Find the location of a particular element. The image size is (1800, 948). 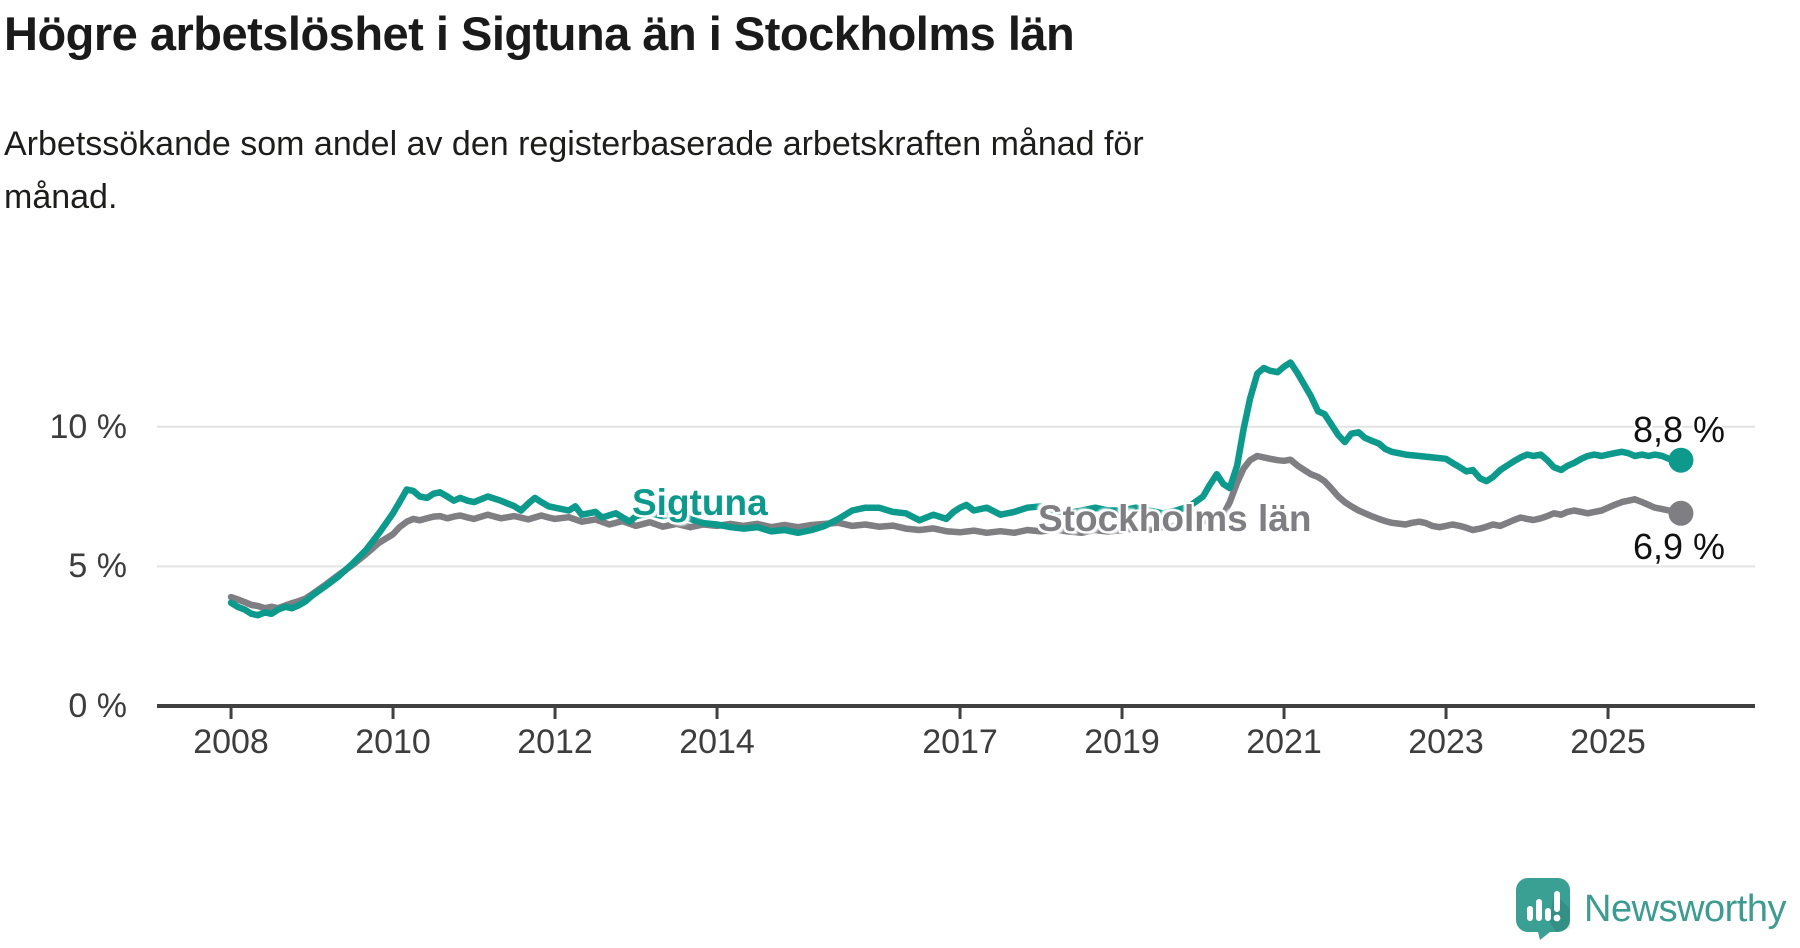

series-label-sigtuna: Sigtuna is located at coordinates (700, 502).